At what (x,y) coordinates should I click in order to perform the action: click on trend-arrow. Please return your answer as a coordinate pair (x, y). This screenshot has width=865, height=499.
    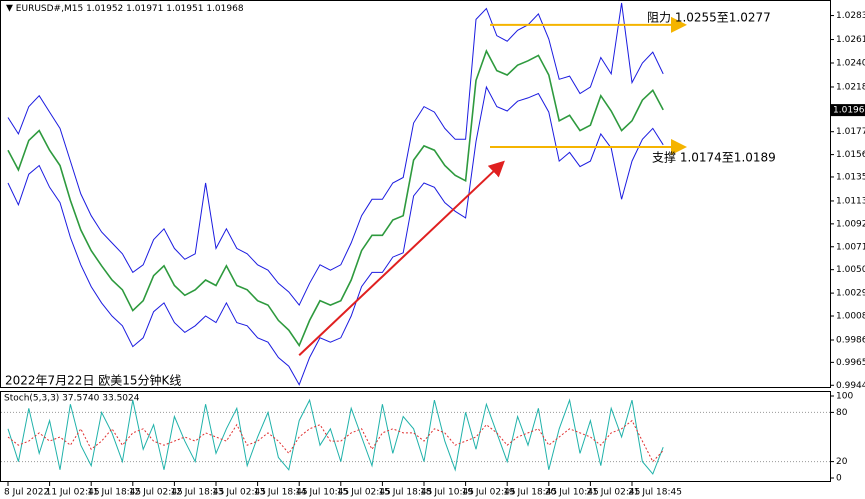
    Looking at the image, I should click on (401, 258).